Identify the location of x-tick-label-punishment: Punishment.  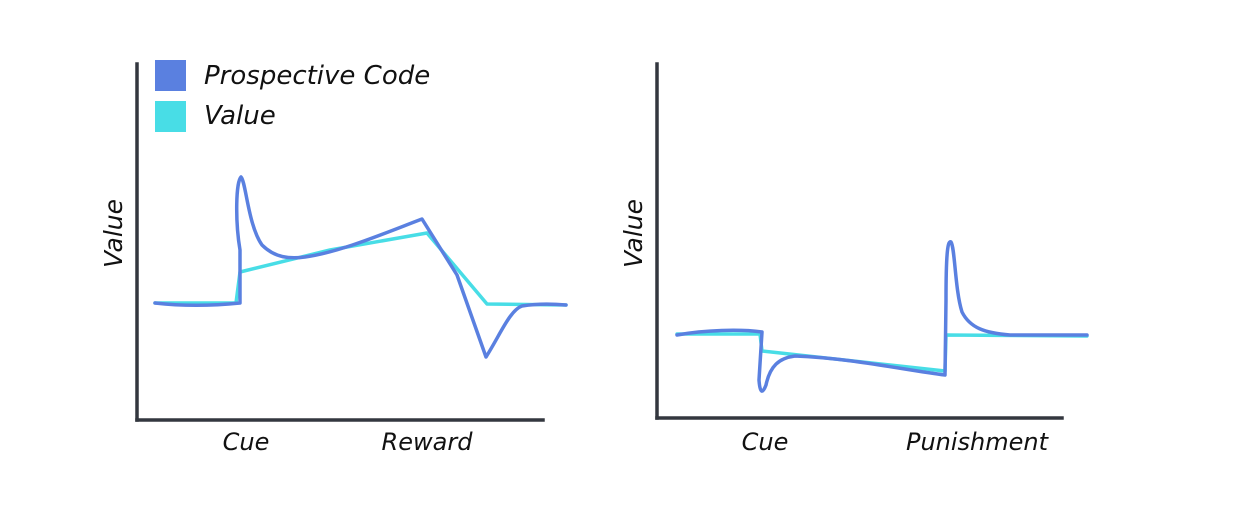
(978, 442).